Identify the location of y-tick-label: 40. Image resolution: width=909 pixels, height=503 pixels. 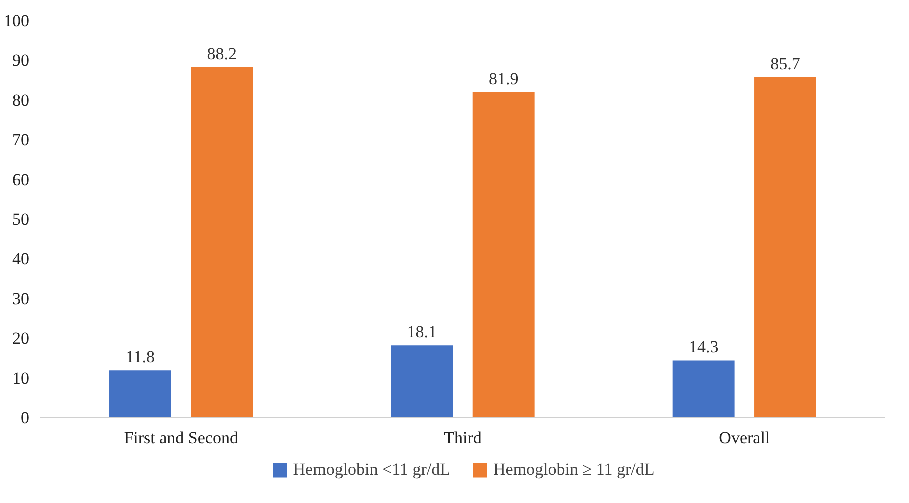
(21, 259).